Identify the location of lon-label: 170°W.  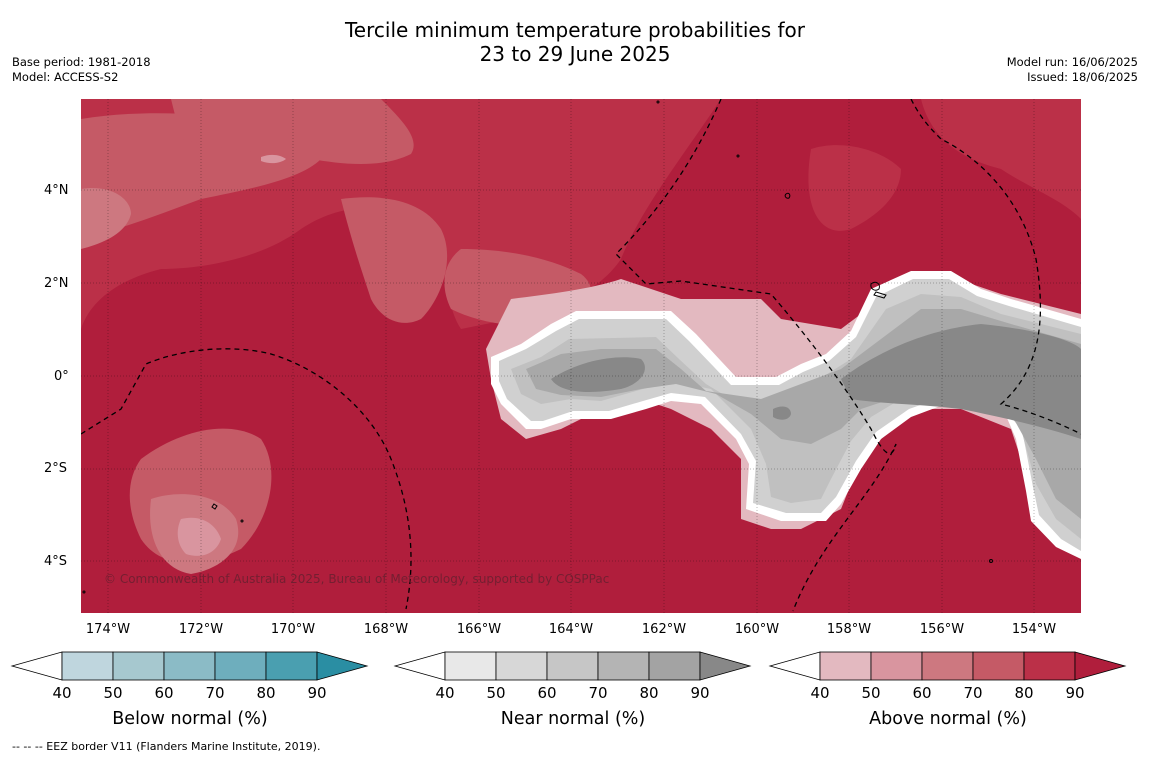
(293, 629).